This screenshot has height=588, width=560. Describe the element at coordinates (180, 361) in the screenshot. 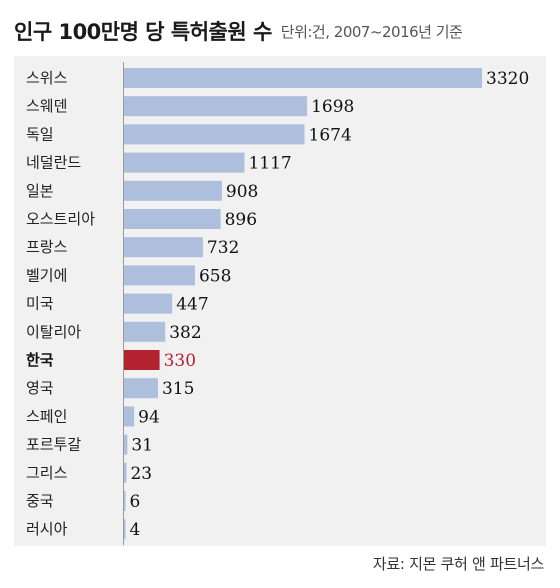

I see `value-label: 330` at that location.